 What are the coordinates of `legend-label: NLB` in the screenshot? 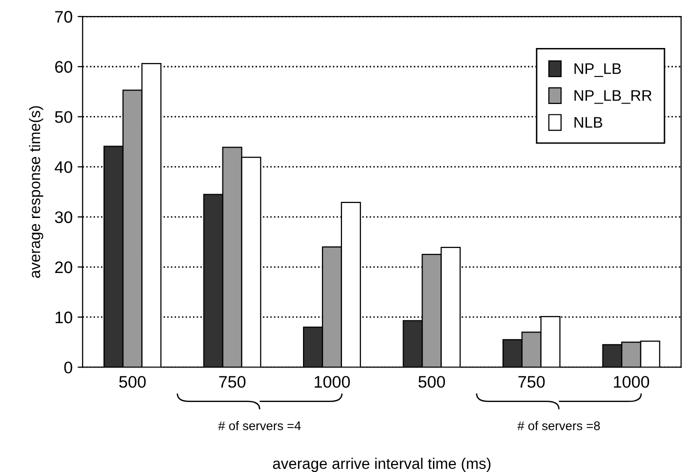 It's located at (588, 122).